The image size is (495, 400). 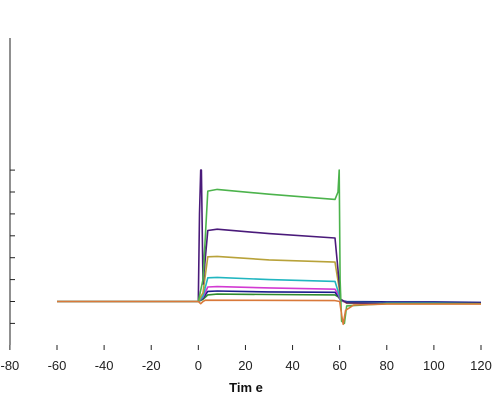 I want to click on y-axis-ticks, so click(x=12, y=246).